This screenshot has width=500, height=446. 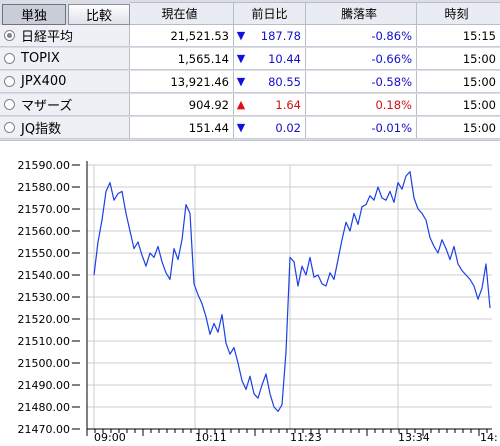 I want to click on header-time-label: 時刻, so click(x=456, y=14).